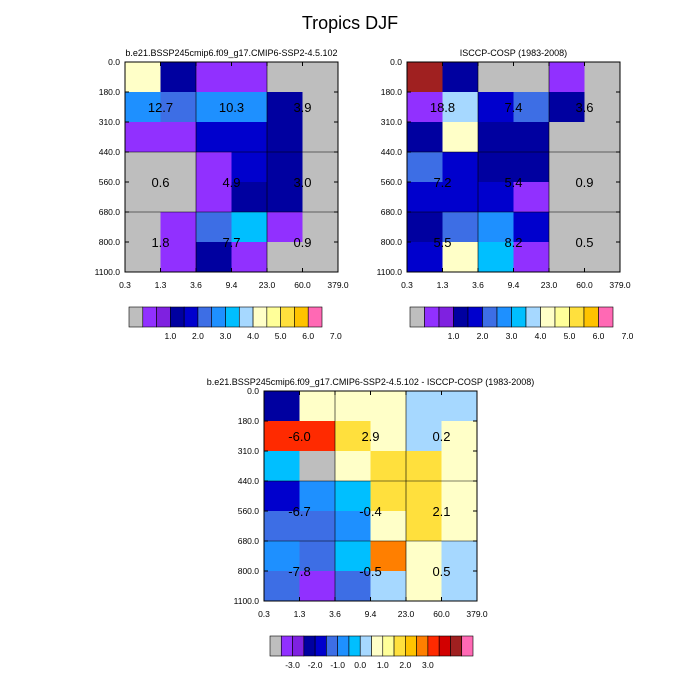 This screenshot has width=700, height=700. What do you see at coordinates (549, 285) in the screenshot?
I see `x-tick-label: 23.0` at bounding box center [549, 285].